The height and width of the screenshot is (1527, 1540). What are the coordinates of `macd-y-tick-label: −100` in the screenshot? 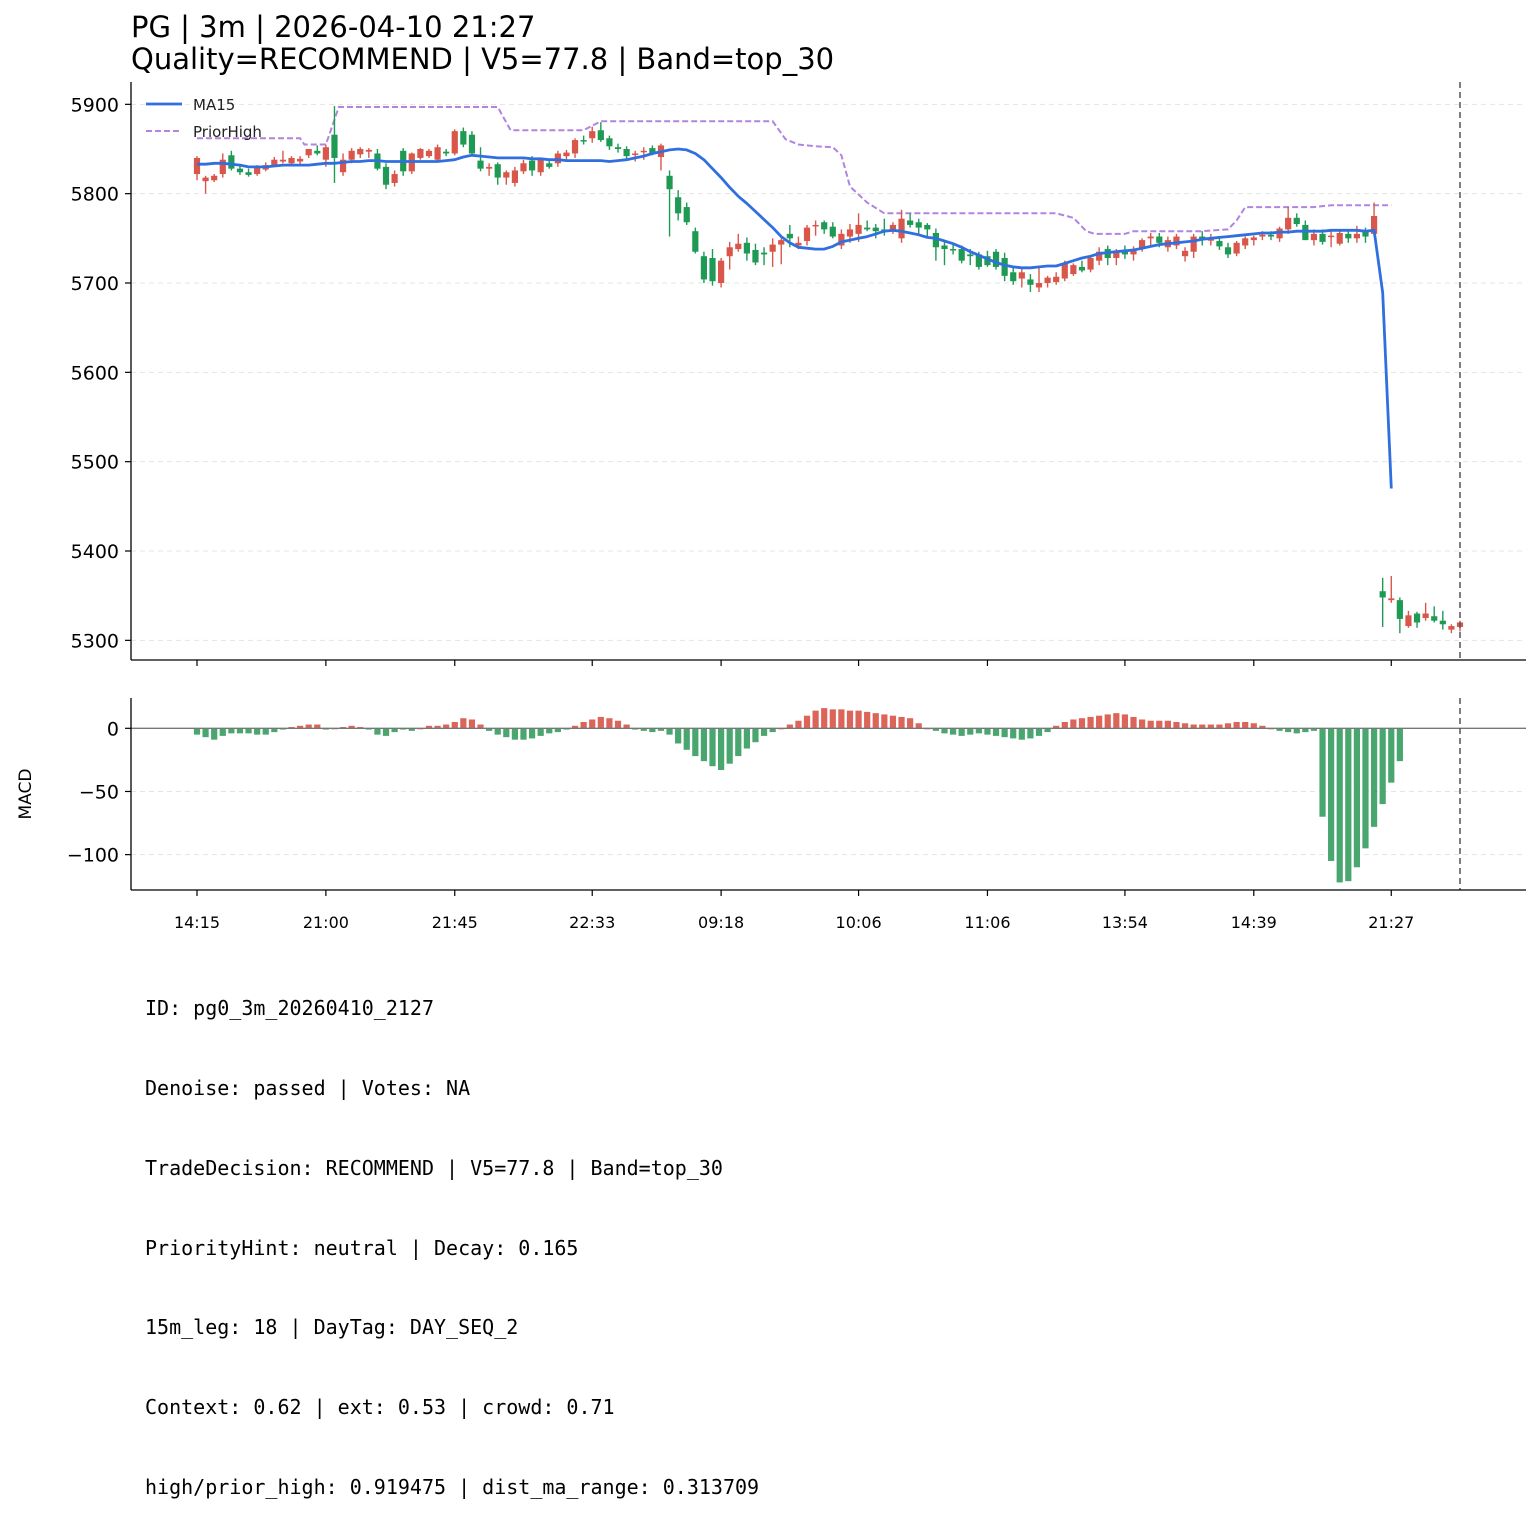 It's located at (93, 856).